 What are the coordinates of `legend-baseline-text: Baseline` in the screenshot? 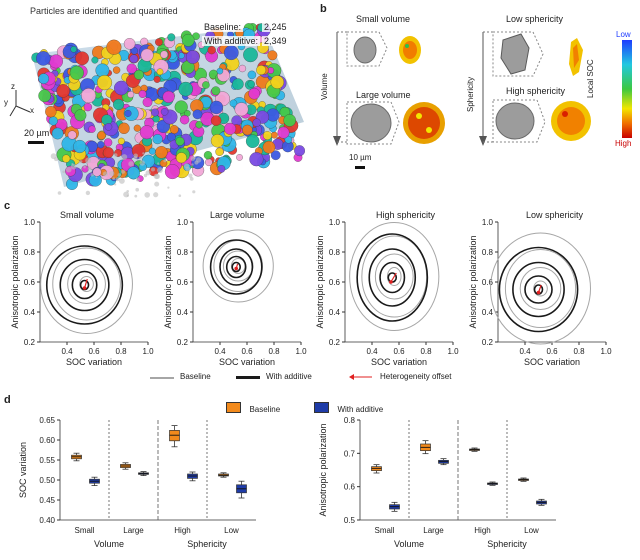 It's located at (195, 376).